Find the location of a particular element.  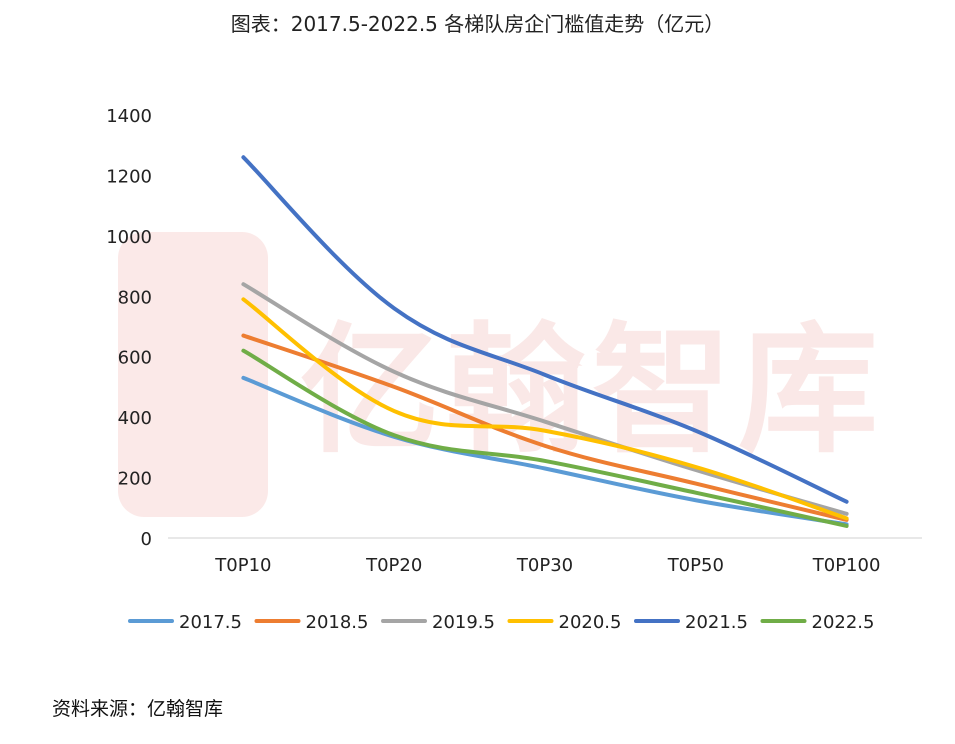

x-tick-label: T0P30 is located at coordinates (544, 565).